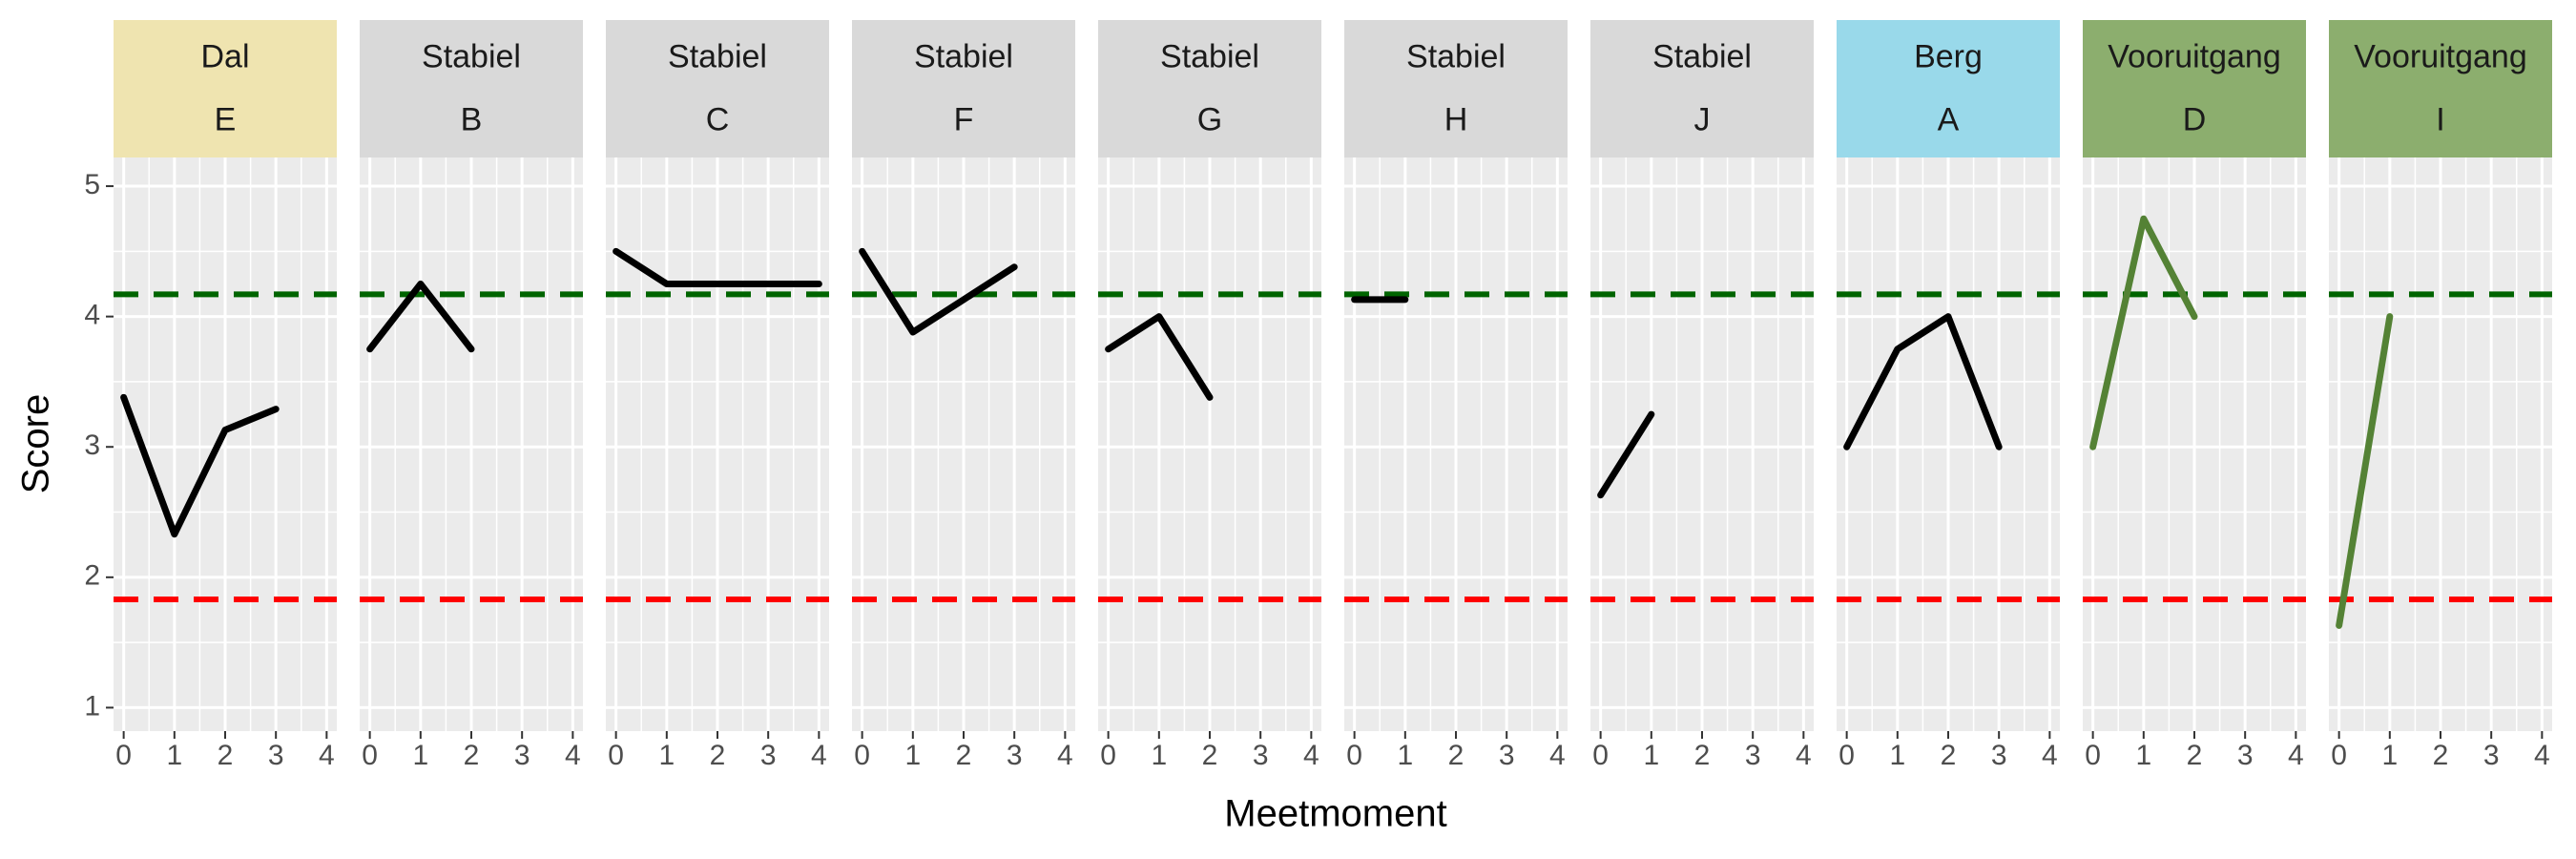 This screenshot has height=859, width=2576. I want to click on y-tick-label: 3, so click(92, 445).